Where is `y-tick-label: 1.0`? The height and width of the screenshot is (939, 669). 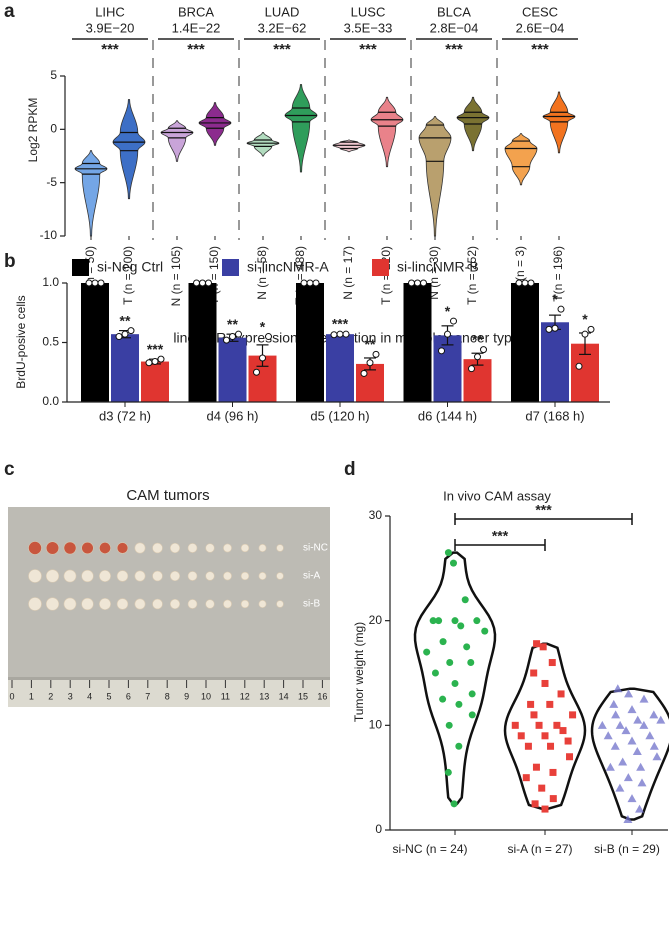 y-tick-label: 1.0 is located at coordinates (50, 282).